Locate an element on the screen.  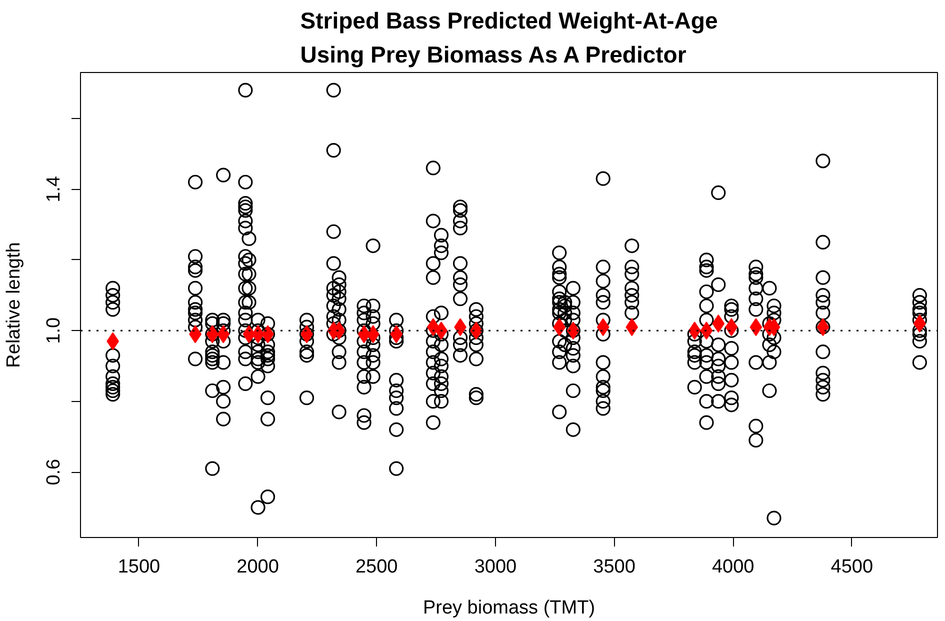
chart-title: Striped Bass Predicted Weight-At-Age Using Prey Biomass As A Predictor is located at coordinates (509, 38).